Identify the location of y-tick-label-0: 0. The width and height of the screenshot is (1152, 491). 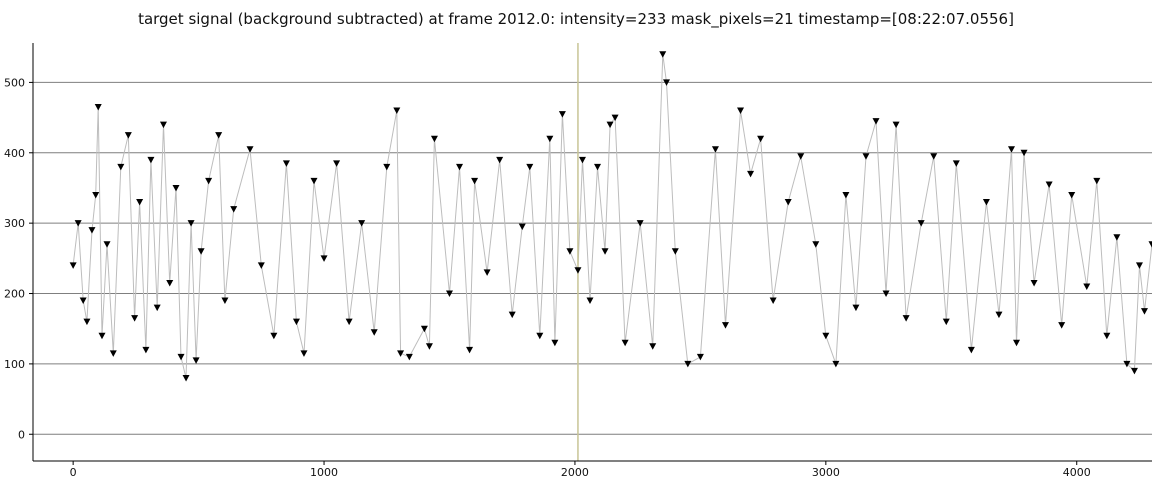
(21, 434).